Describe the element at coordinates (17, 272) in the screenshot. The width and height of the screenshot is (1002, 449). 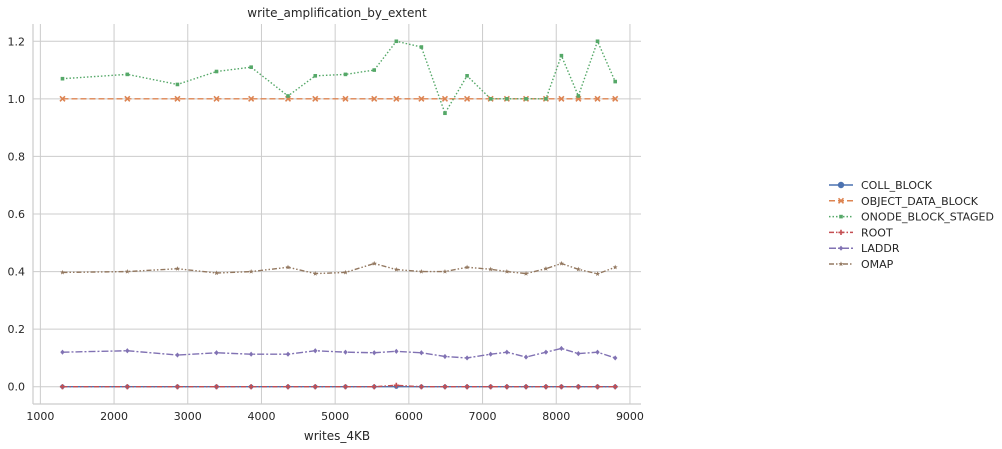
I see `y-tick-label: 0.4` at that location.